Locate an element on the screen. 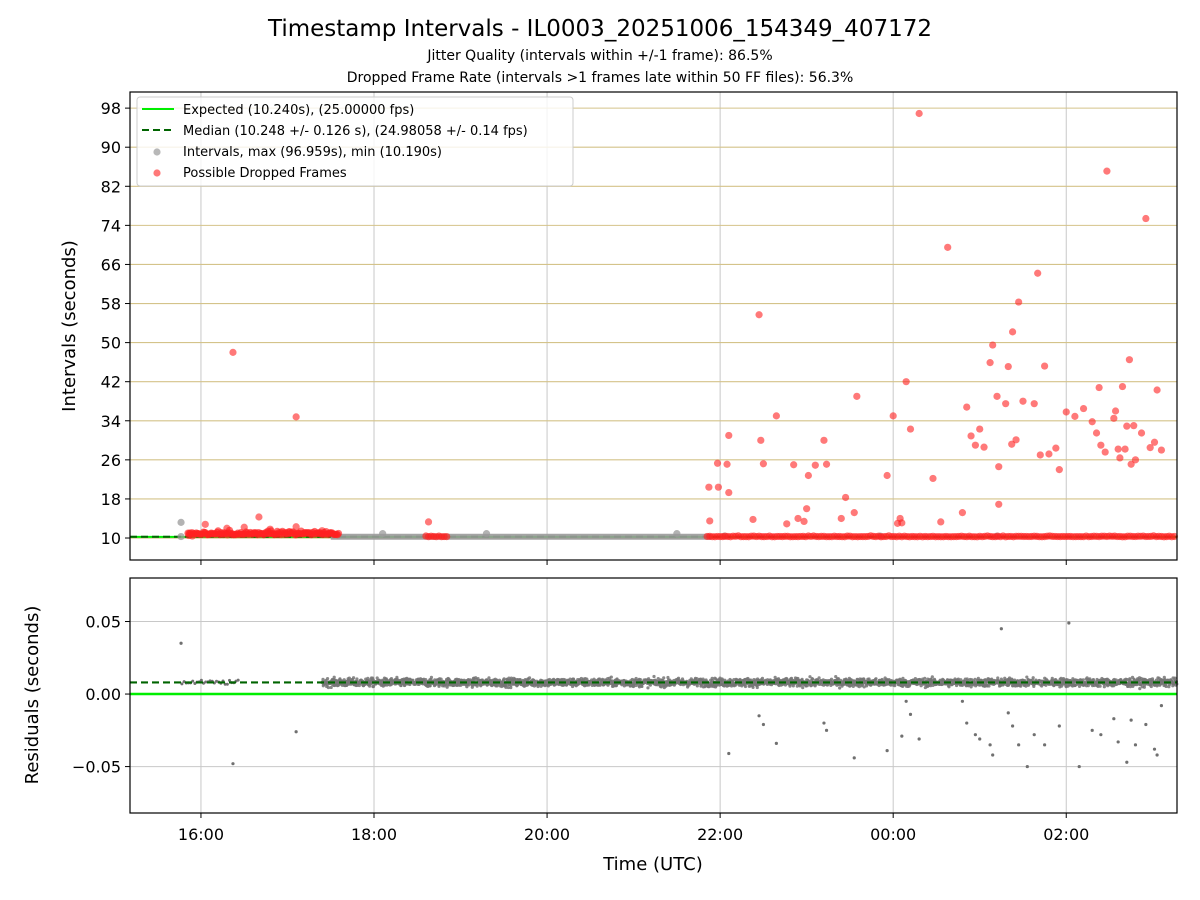 The width and height of the screenshot is (1200, 900). intervals-y-axis-label: Intervals (seconds) is located at coordinates (69, 326).